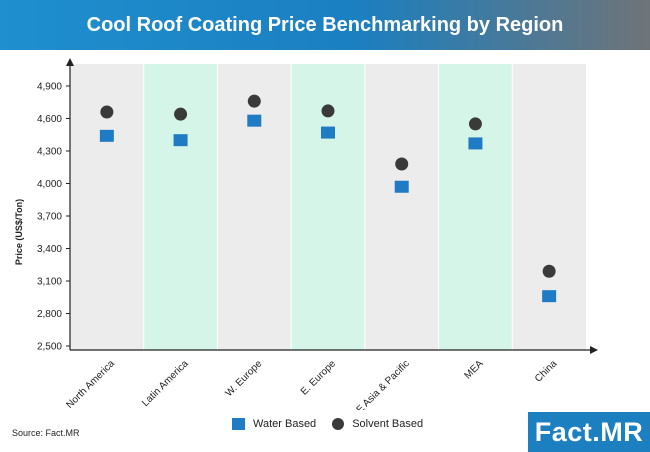  What do you see at coordinates (19, 232) in the screenshot?
I see `y-axis-title: Price (US$/Ton)` at bounding box center [19, 232].